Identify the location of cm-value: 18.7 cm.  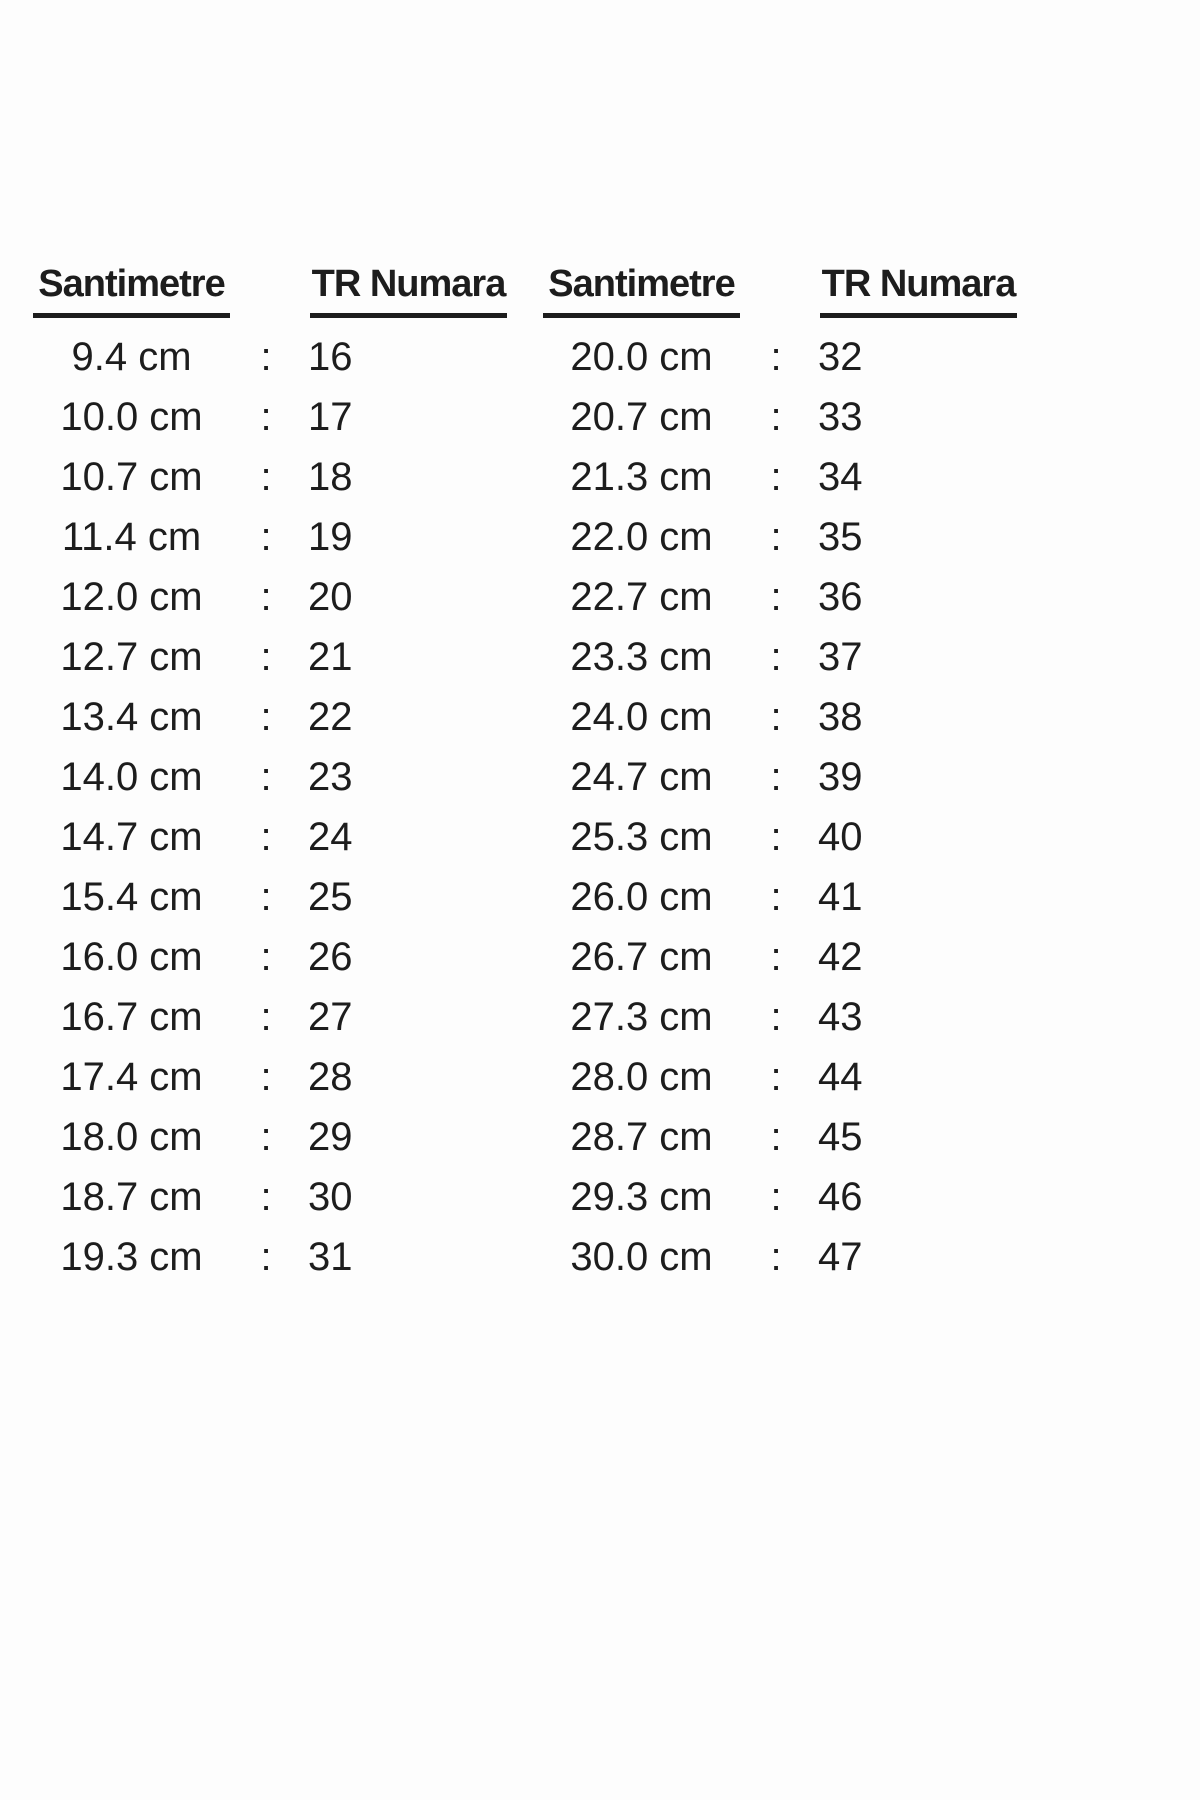
(131, 1197).